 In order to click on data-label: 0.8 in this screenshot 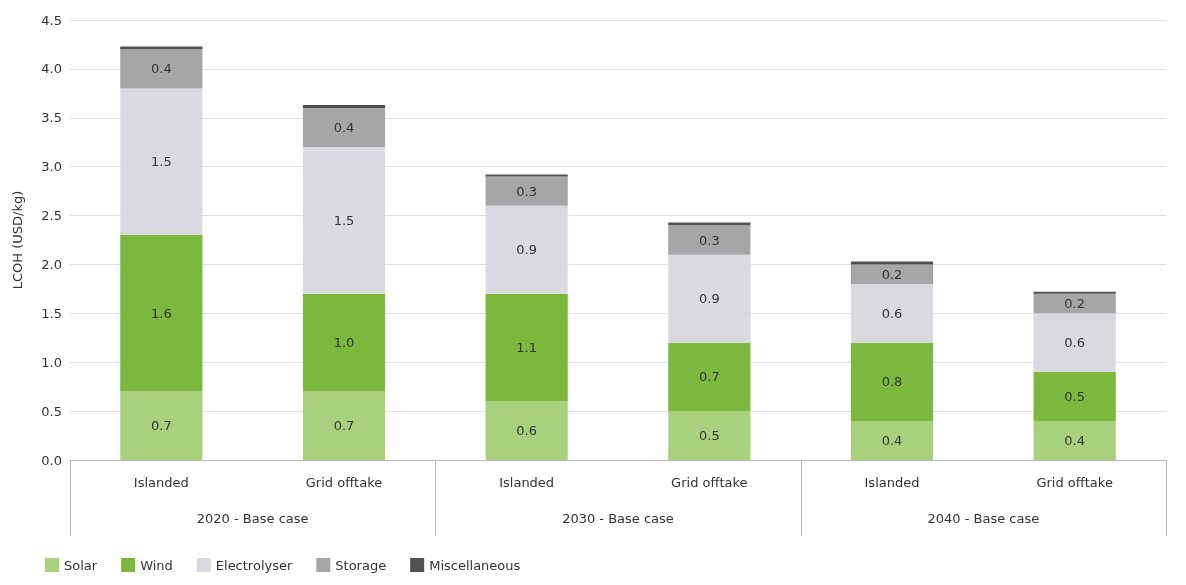, I will do `click(892, 382)`.